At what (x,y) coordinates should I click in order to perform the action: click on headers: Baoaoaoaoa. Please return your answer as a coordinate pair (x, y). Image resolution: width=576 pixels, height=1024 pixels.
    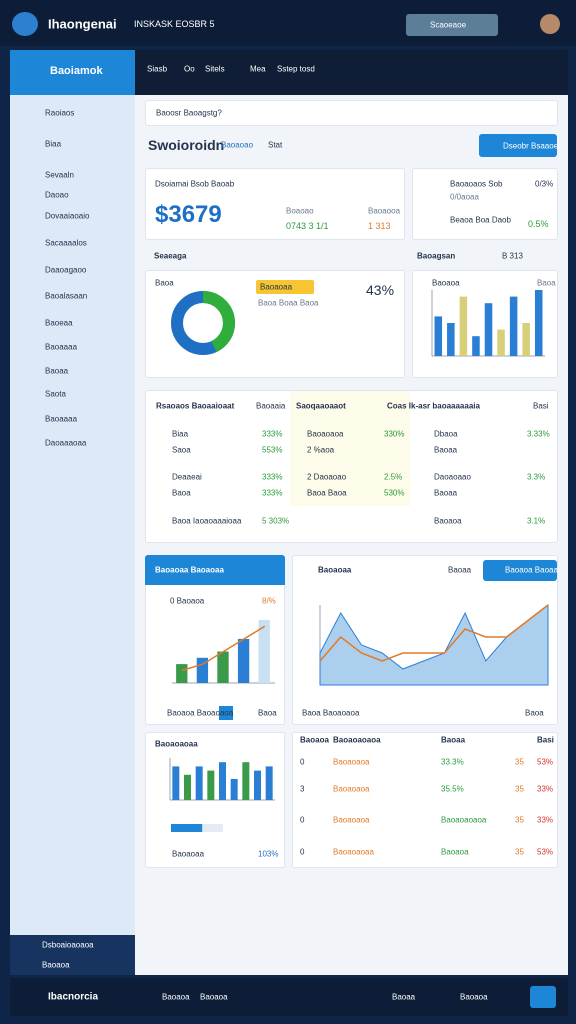
    Looking at the image, I should click on (357, 740).